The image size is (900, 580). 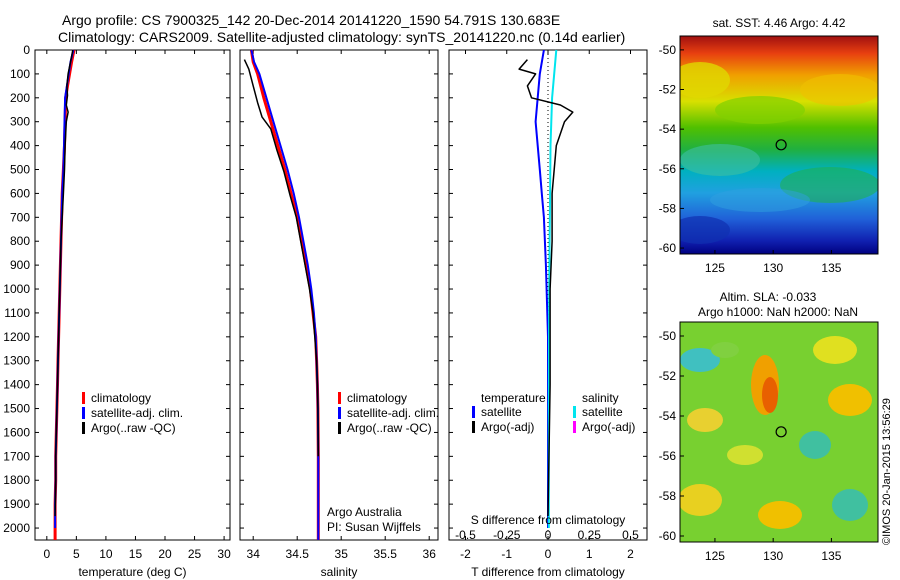 What do you see at coordinates (506, 554) in the screenshot?
I see `x-tick-label: -1` at bounding box center [506, 554].